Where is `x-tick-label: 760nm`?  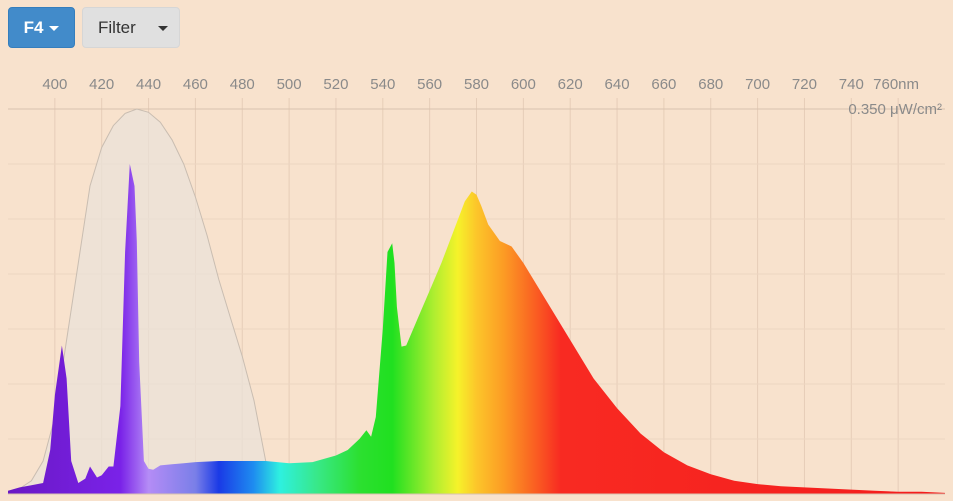 x-tick-label: 760nm is located at coordinates (896, 84).